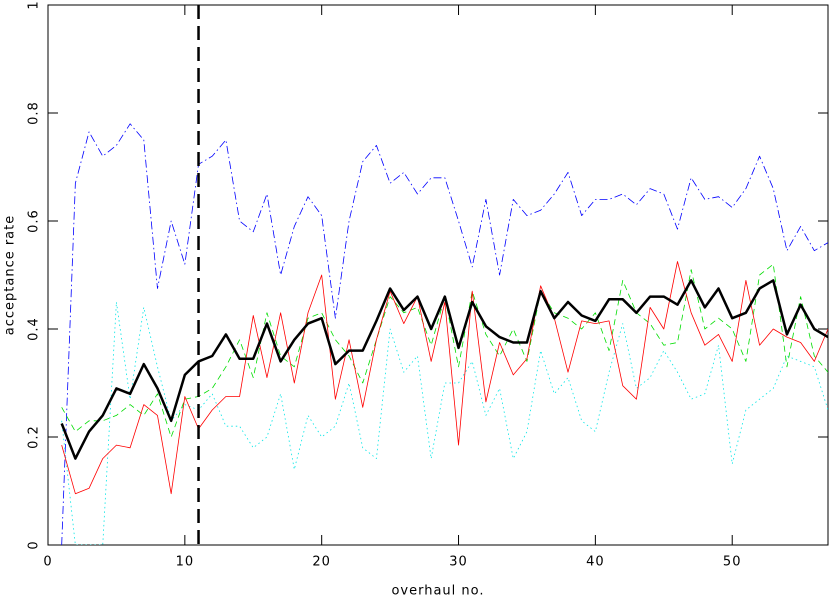  What do you see at coordinates (34, 4) in the screenshot?
I see `y-tick-label: 1` at bounding box center [34, 4].